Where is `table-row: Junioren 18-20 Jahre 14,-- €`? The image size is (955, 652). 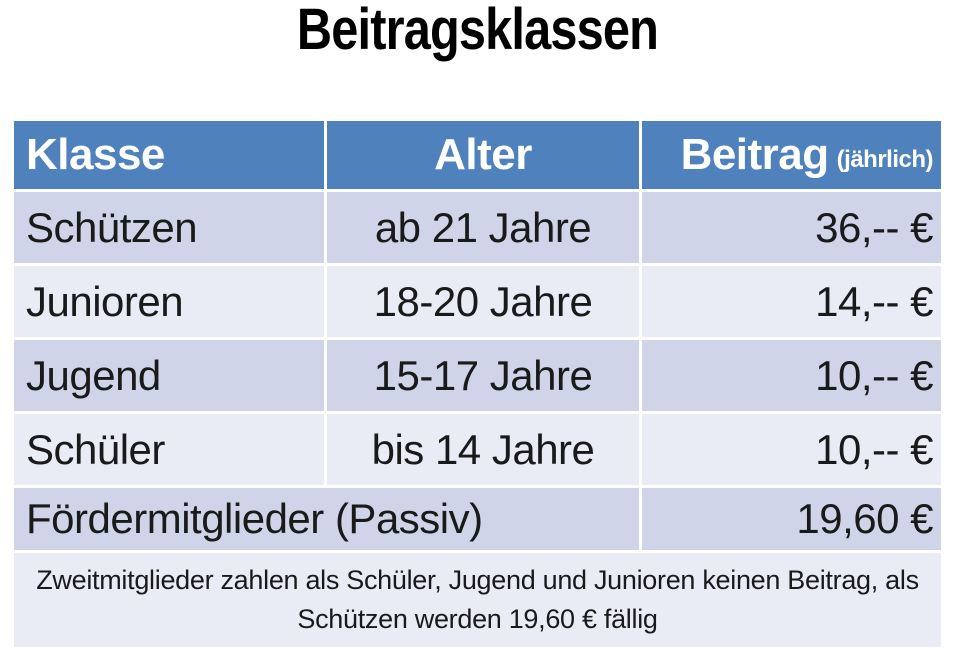
table-row: Junioren 18-20 Jahre 14,-- € is located at coordinates (477, 301).